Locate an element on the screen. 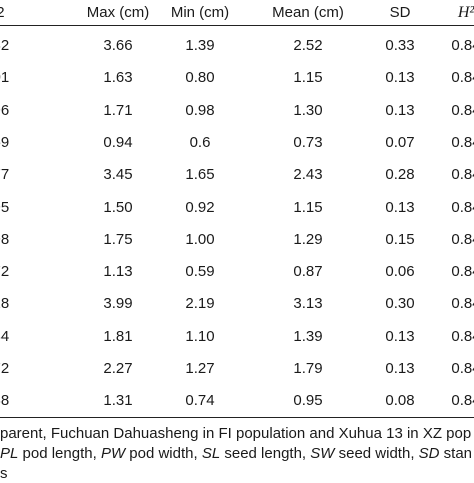 The image size is (474, 483). cell-min: 1.00 is located at coordinates (200, 239).